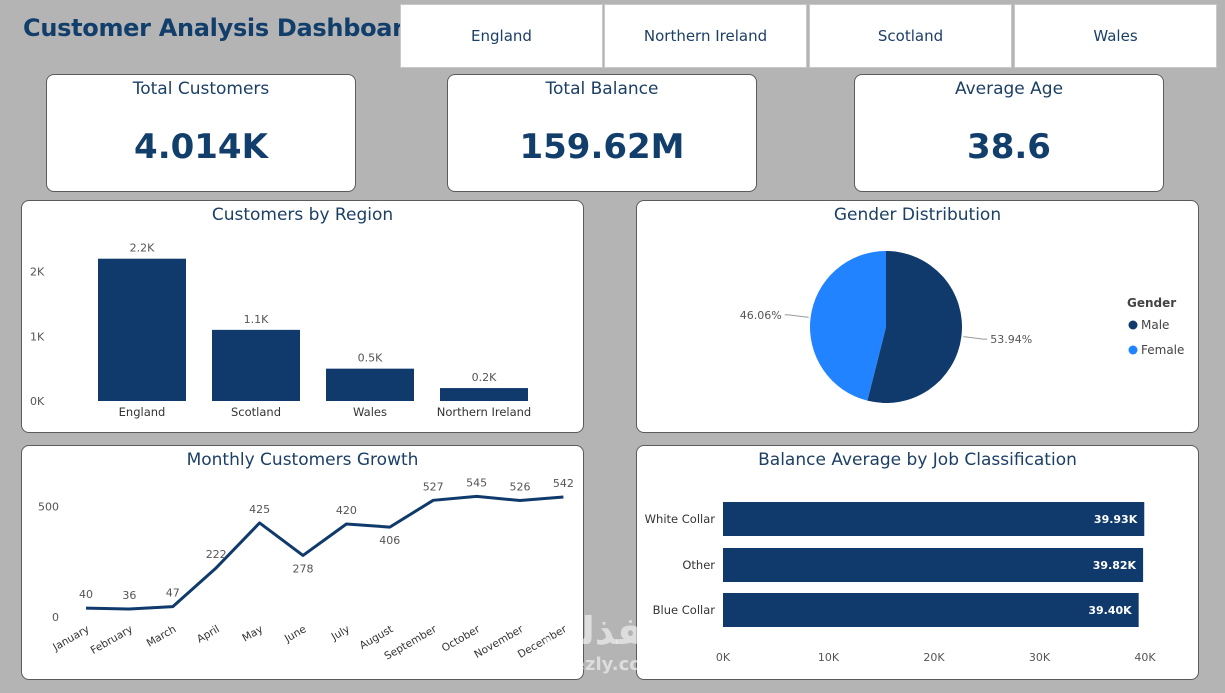 This screenshot has height=693, width=1225. I want to click on slicer-wales: Wales, so click(1115, 36).